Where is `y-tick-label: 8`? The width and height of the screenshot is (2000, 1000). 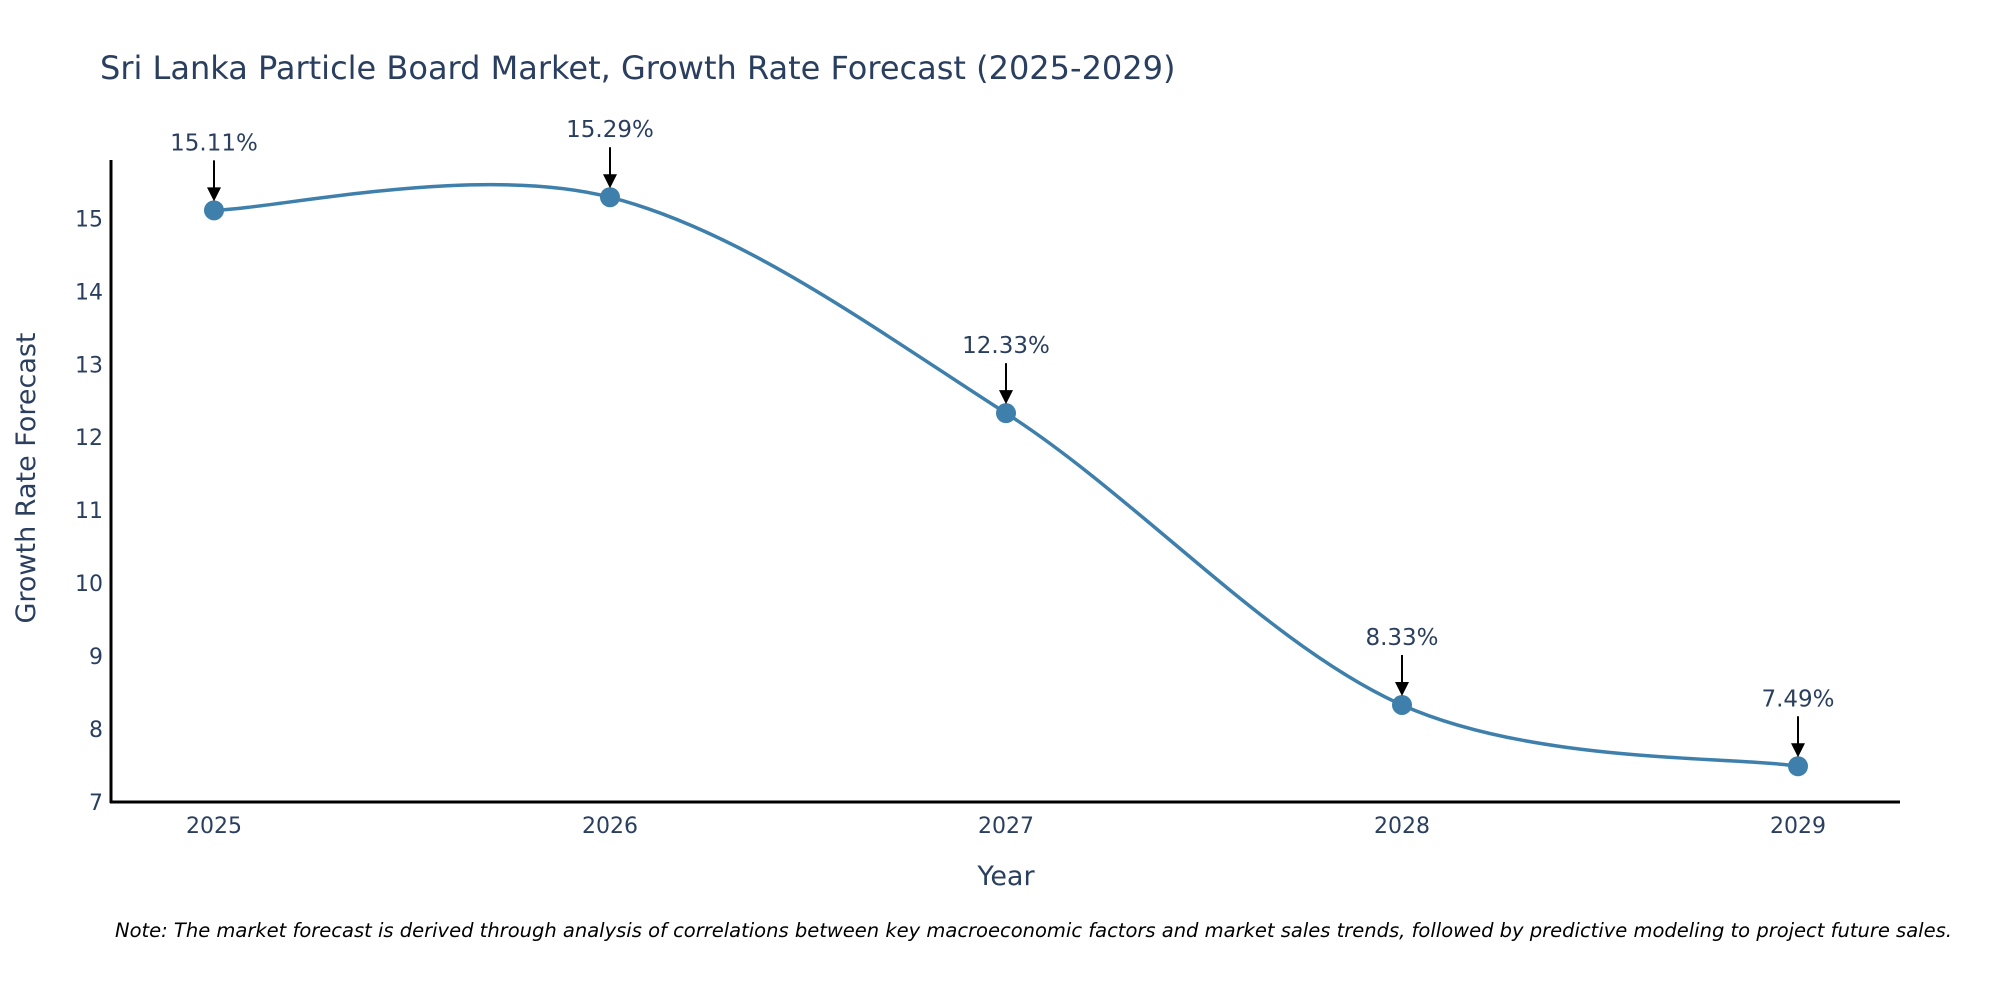
y-tick-label: 8 is located at coordinates (96, 730).